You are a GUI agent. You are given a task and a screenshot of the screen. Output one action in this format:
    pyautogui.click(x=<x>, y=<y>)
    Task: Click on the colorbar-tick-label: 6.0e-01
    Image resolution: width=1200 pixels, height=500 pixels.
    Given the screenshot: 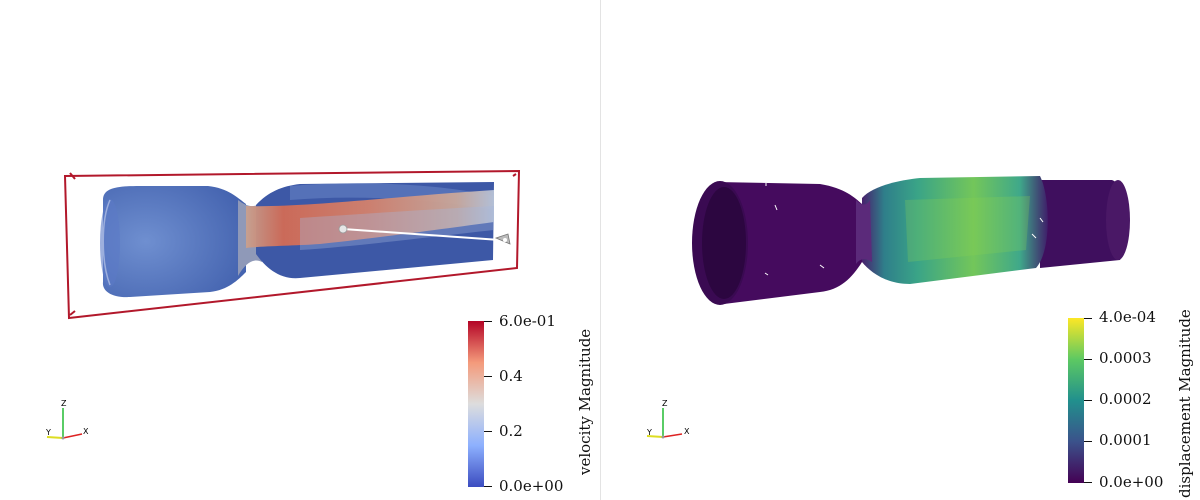 What is the action you would take?
    pyautogui.click(x=527, y=321)
    